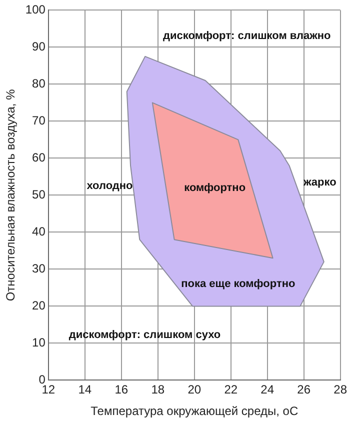  I want to click on annotation: комфортно, so click(215, 188).